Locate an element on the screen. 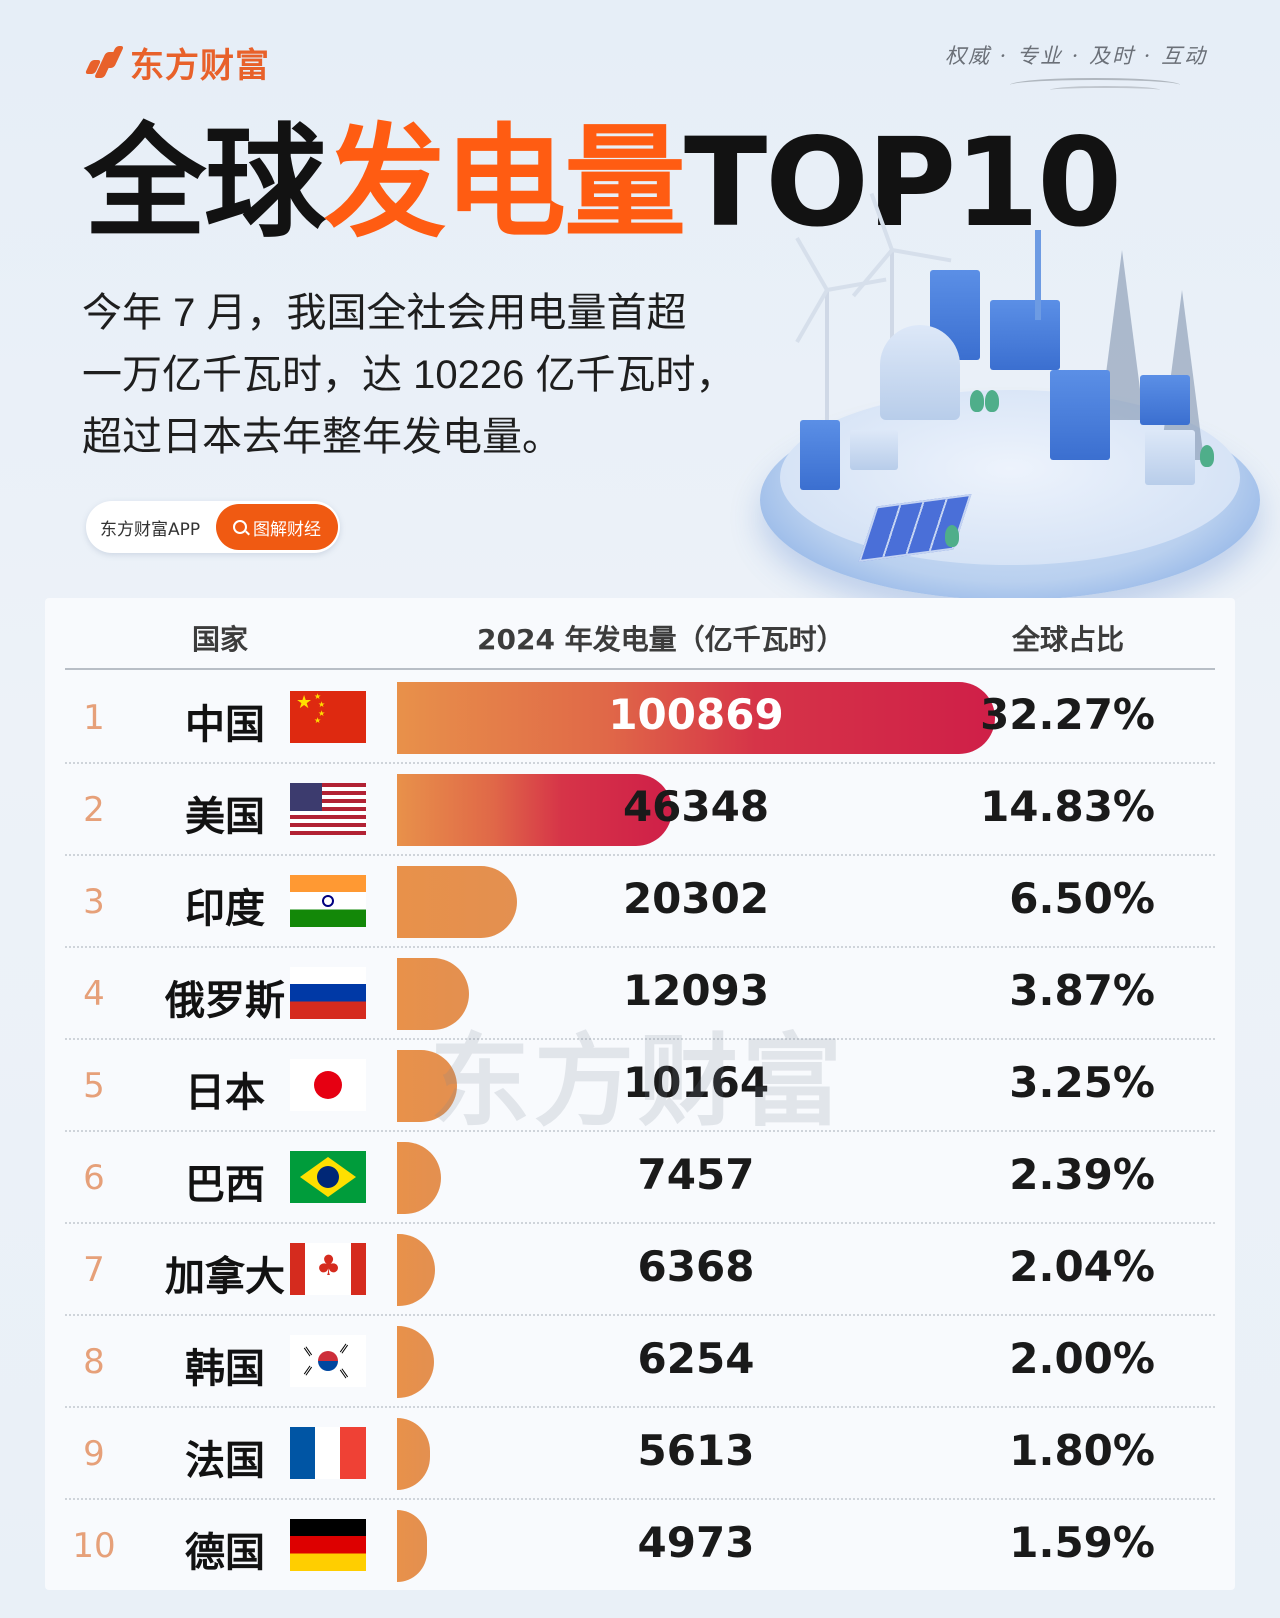 The image size is (1280, 1618). table-row: 10 德国 4973 1.59% is located at coordinates (640, 1546).